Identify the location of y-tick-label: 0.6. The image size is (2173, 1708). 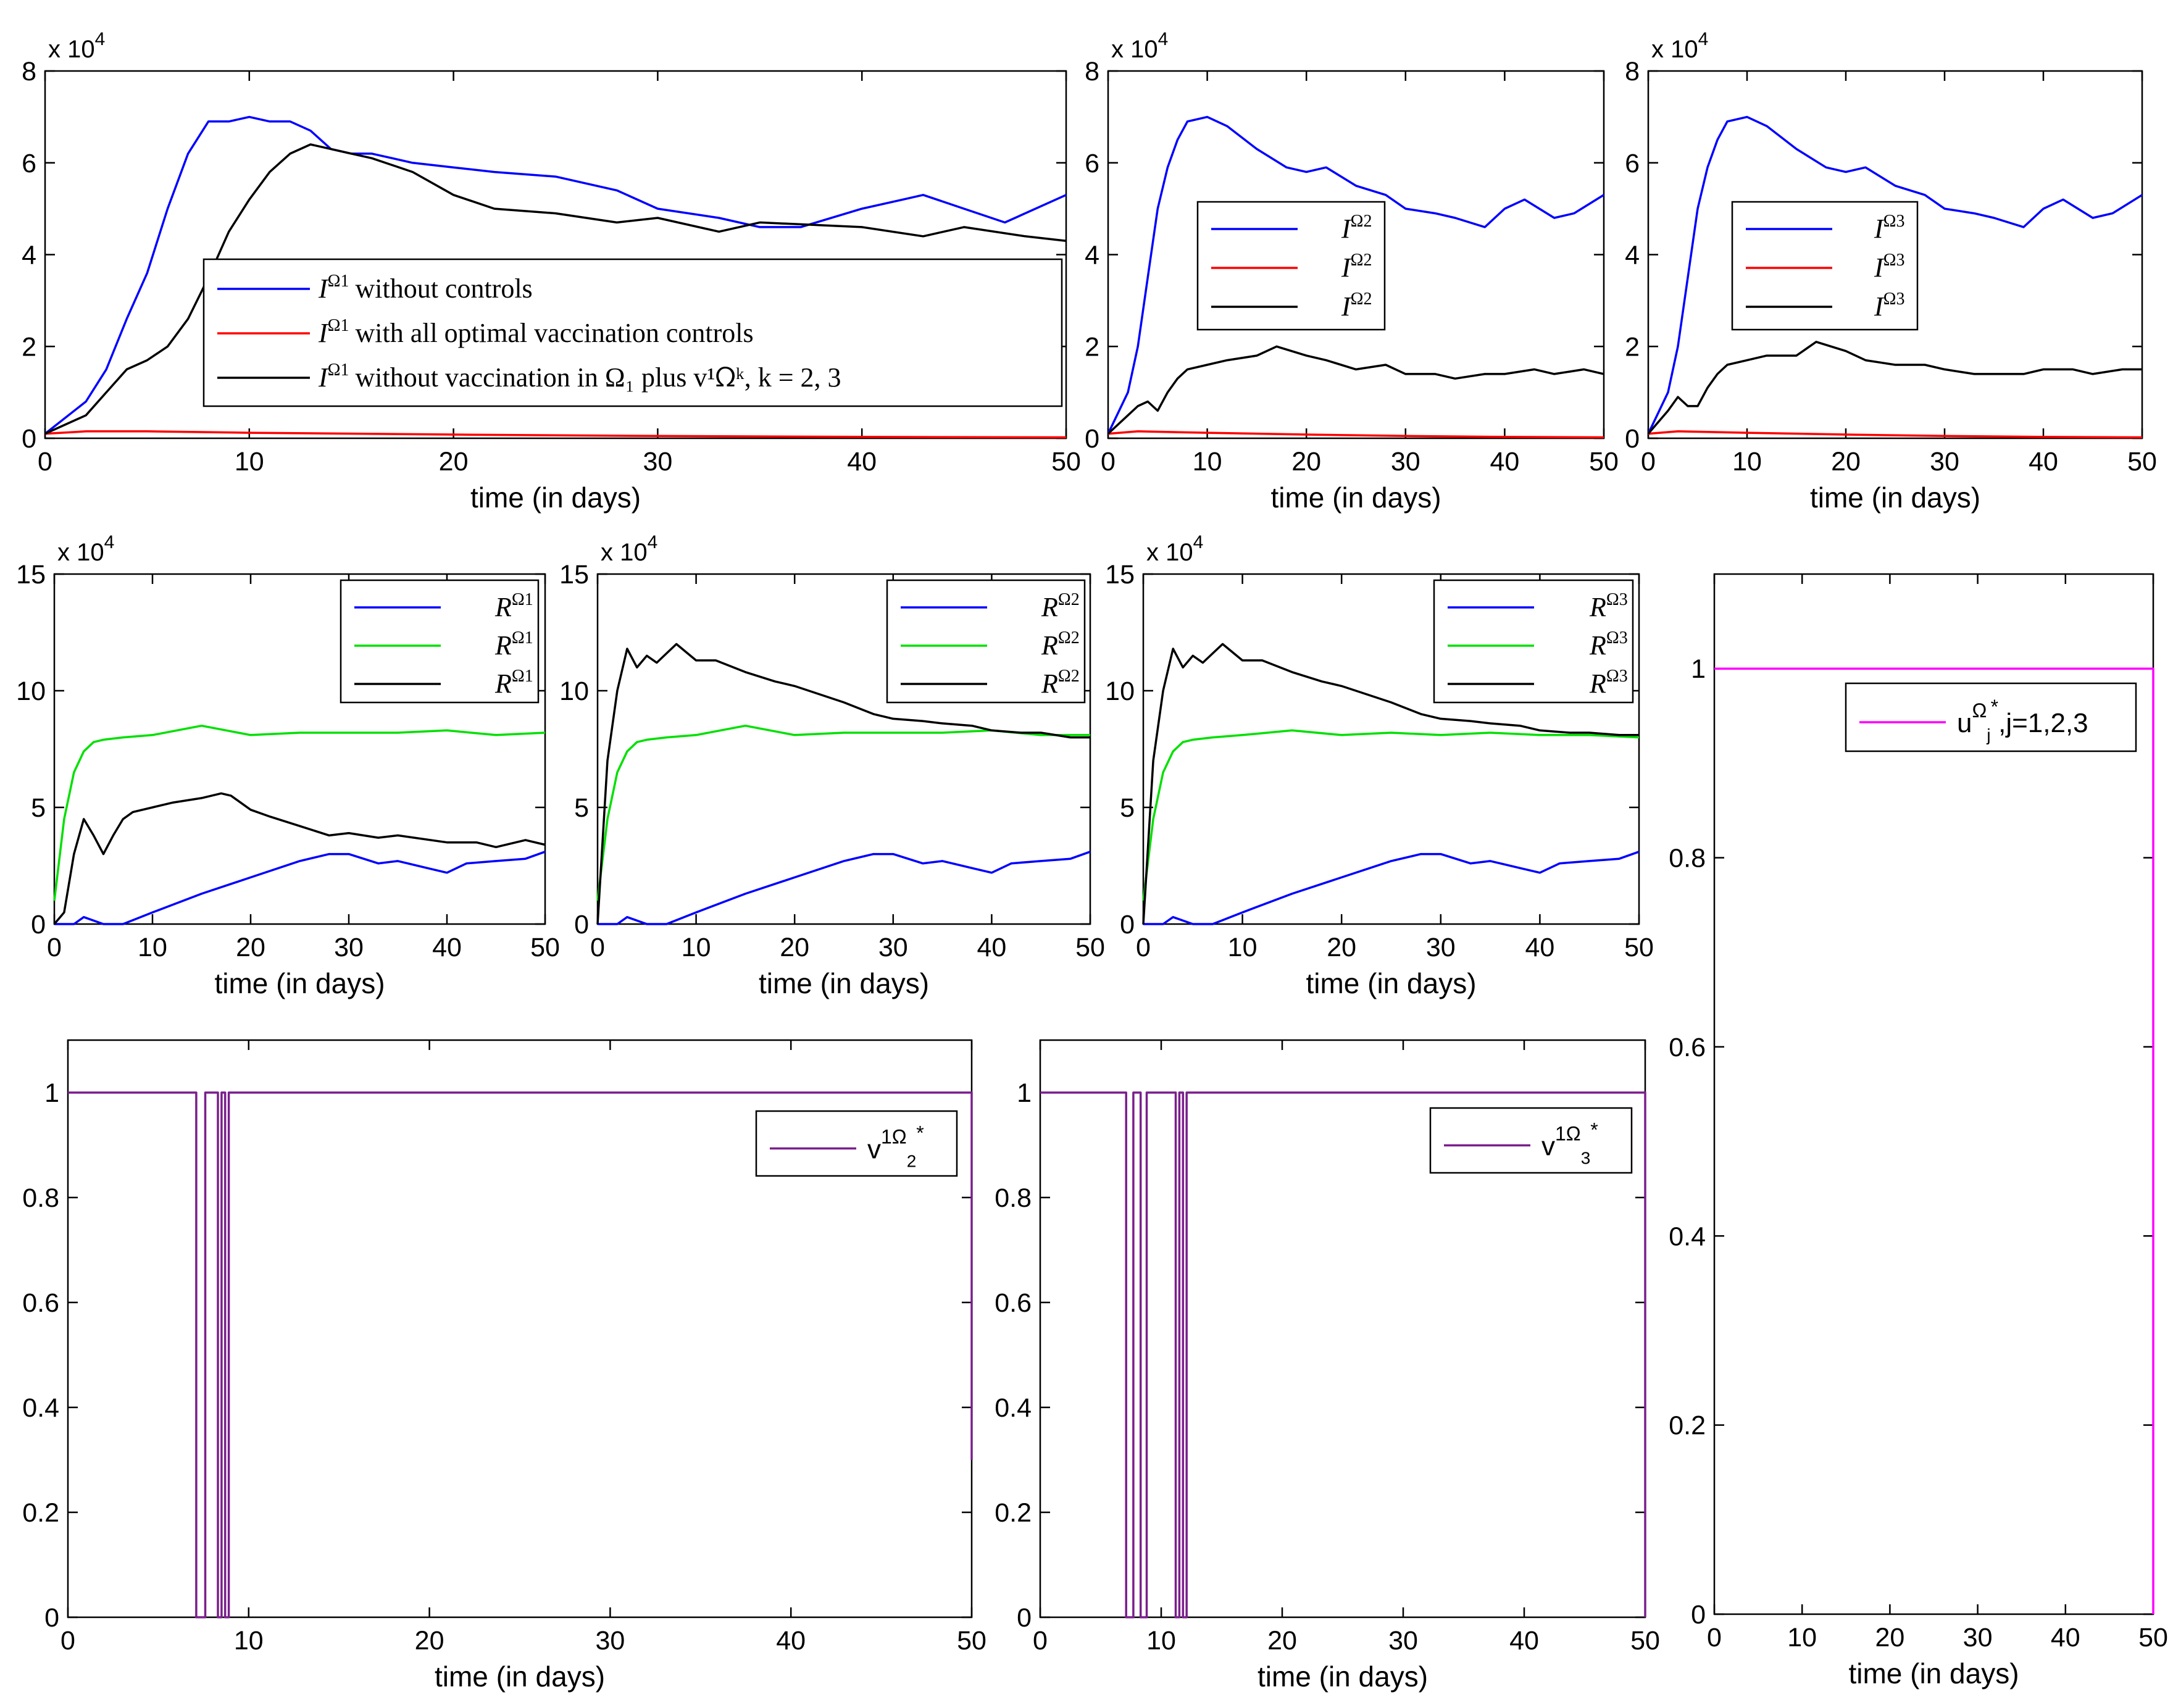
(40, 1303).